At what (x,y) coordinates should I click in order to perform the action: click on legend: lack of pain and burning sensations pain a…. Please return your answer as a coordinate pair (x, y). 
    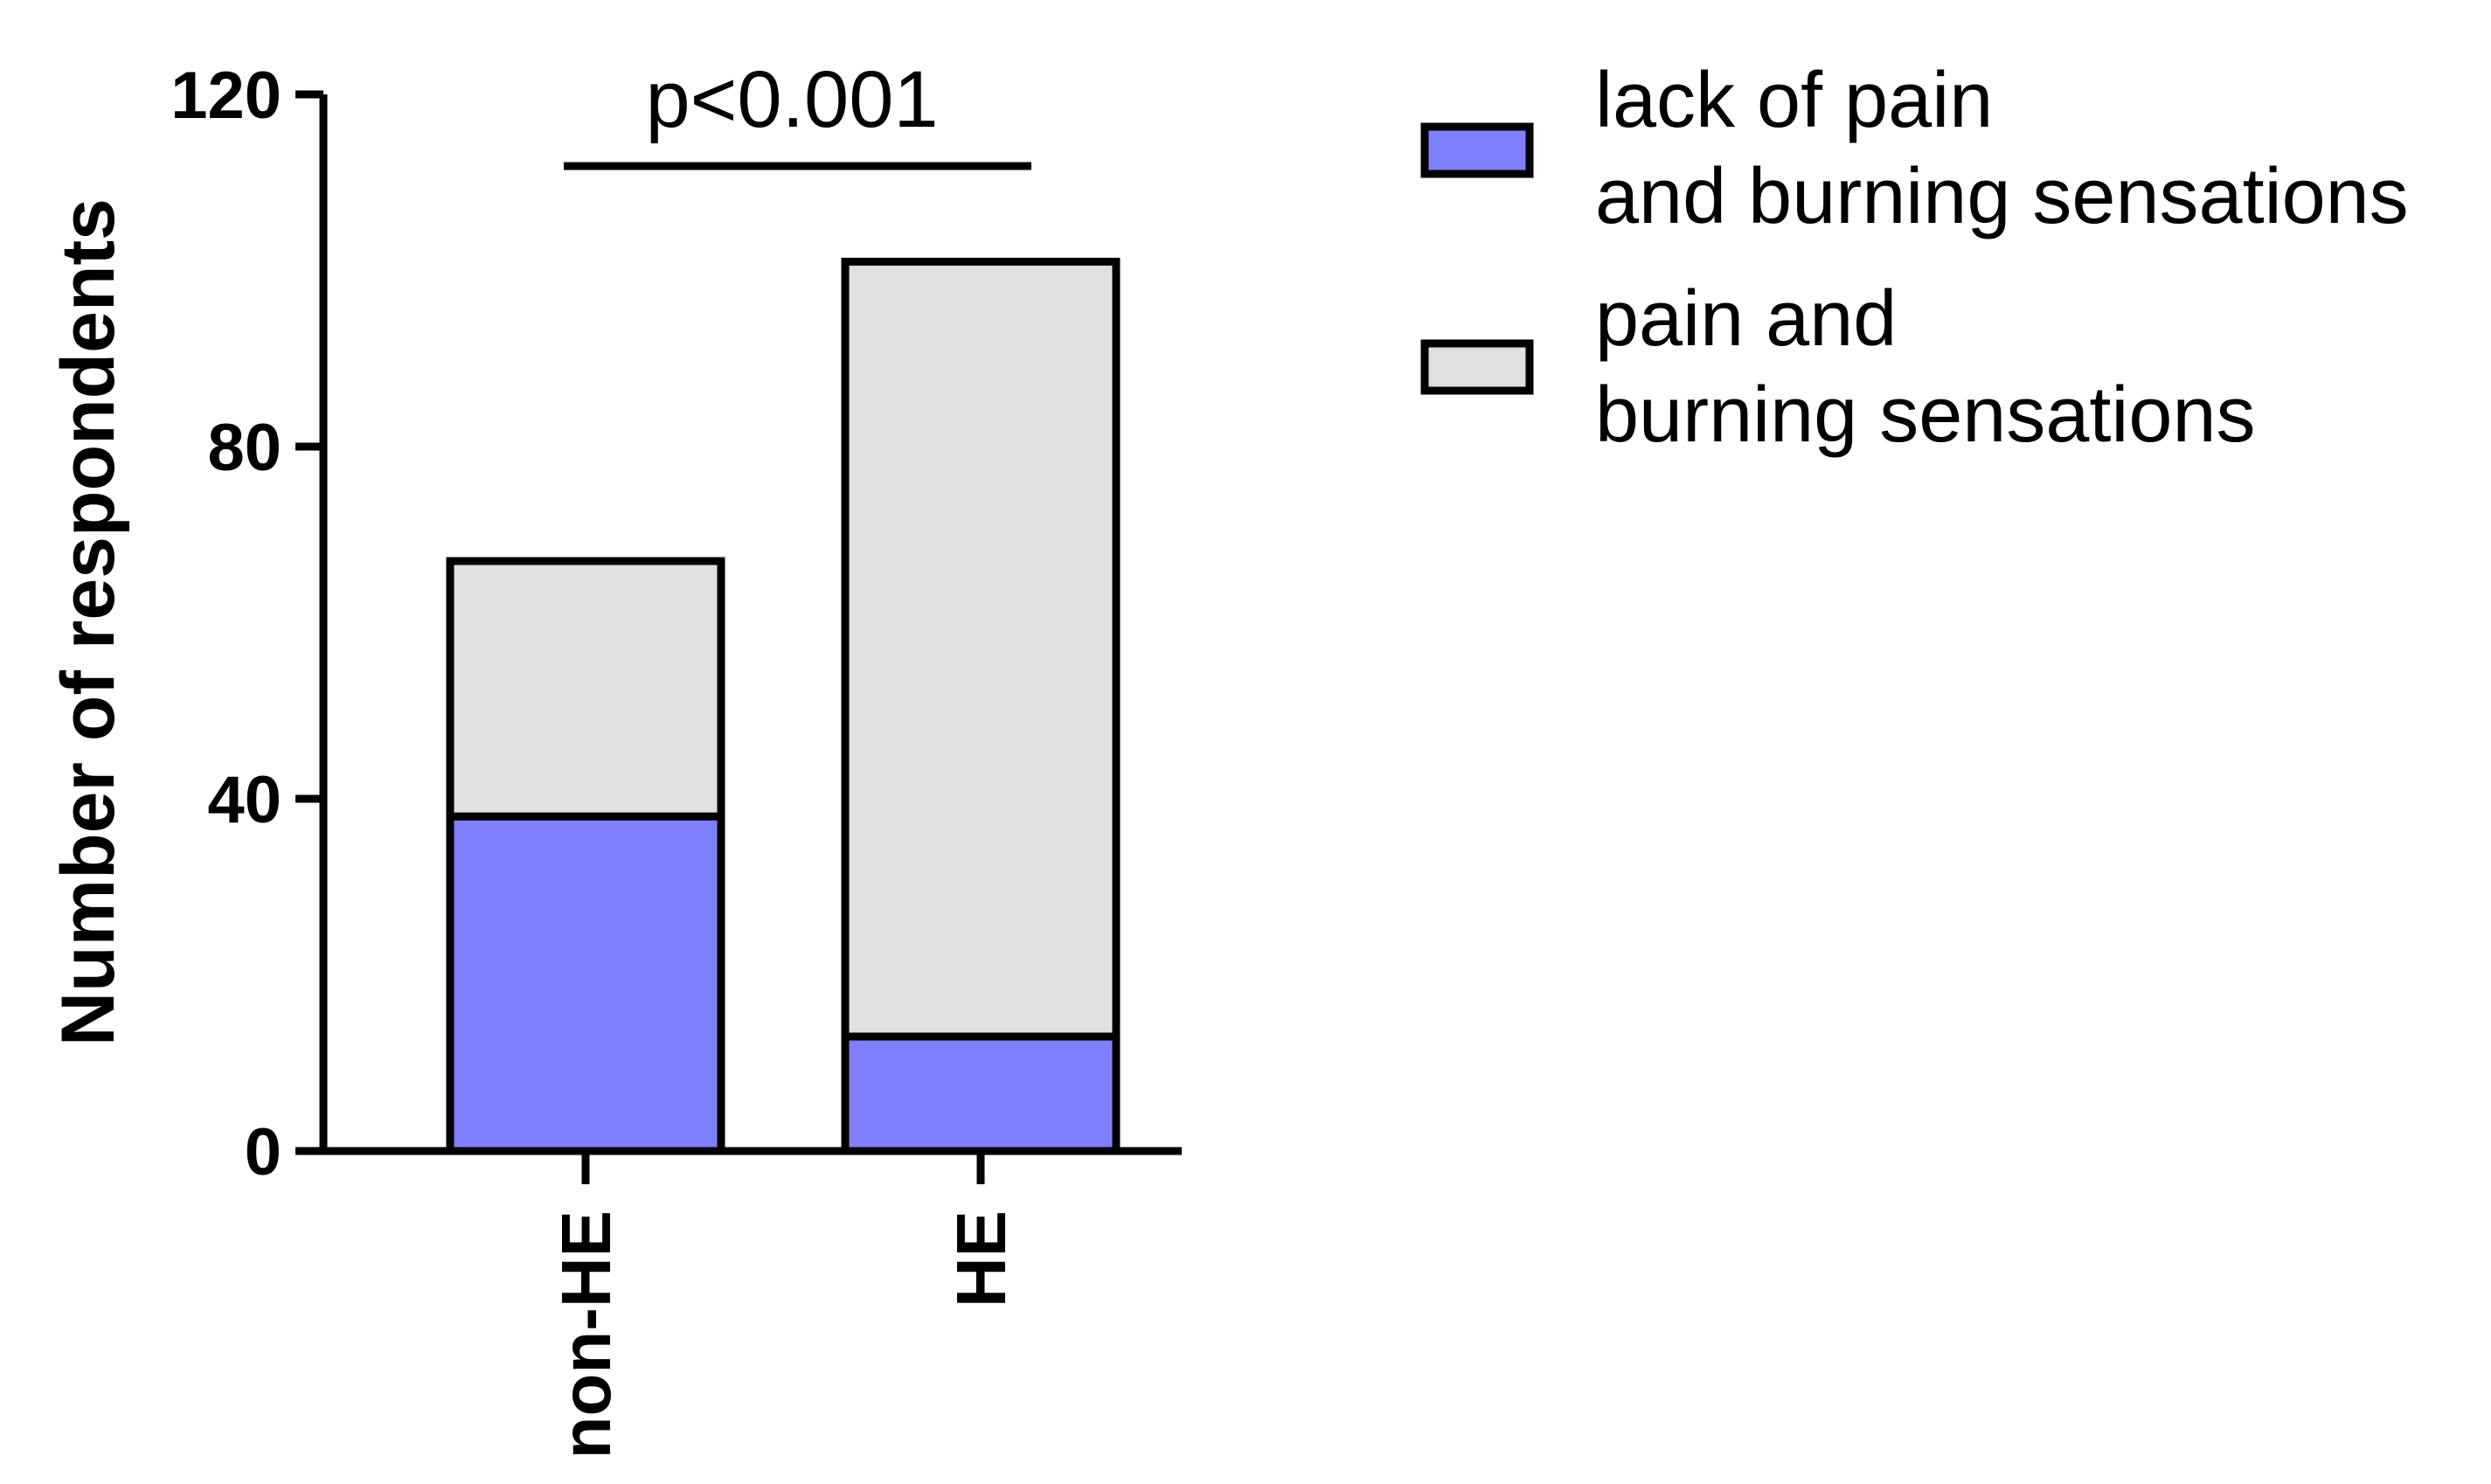
    Looking at the image, I should click on (1915, 258).